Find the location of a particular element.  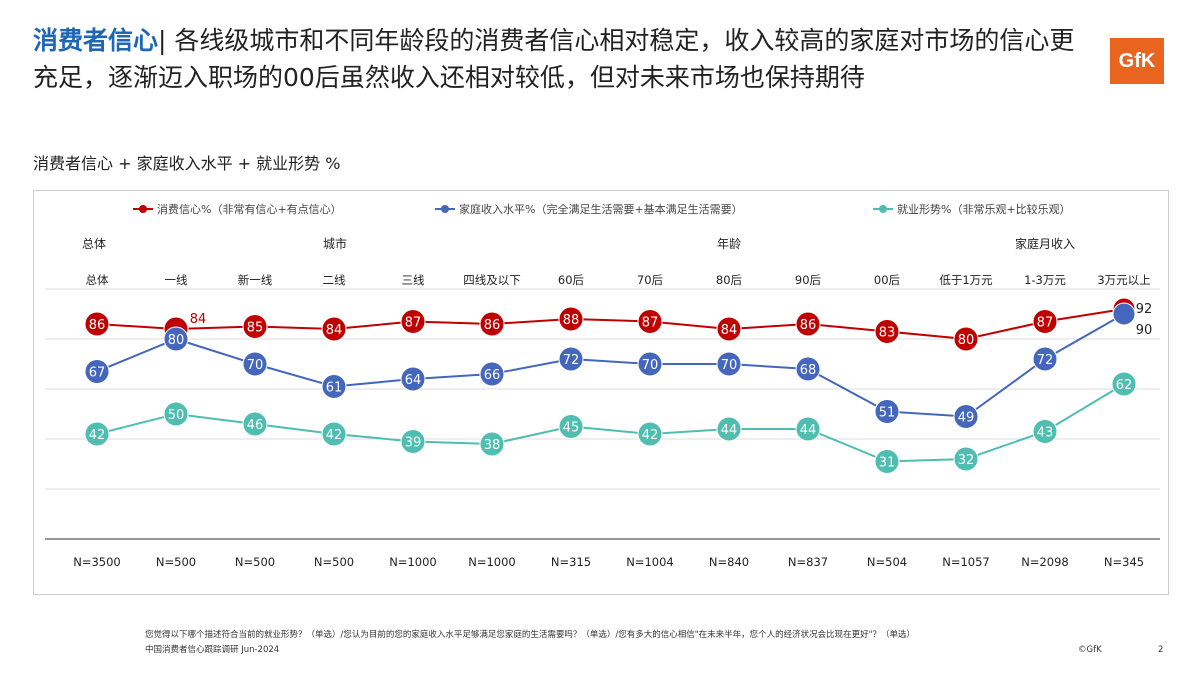

data-label: 43 is located at coordinates (1045, 433).